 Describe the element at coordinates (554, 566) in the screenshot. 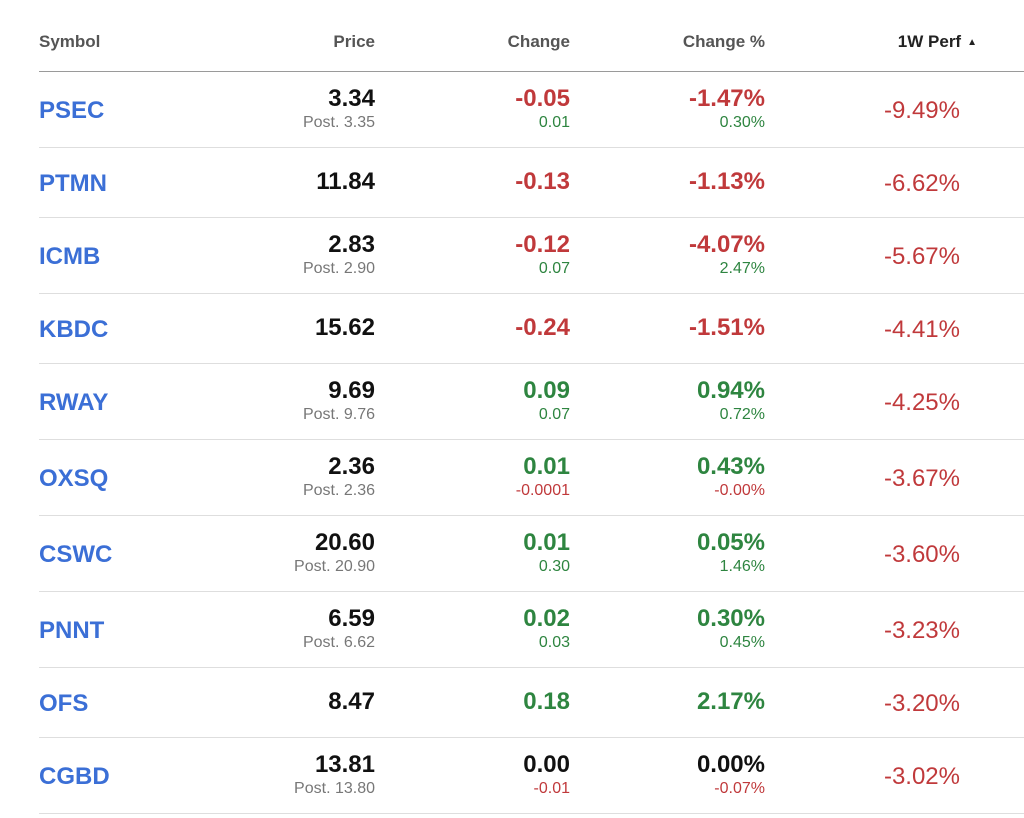

I see `change-cell-secondary: 0.30` at that location.